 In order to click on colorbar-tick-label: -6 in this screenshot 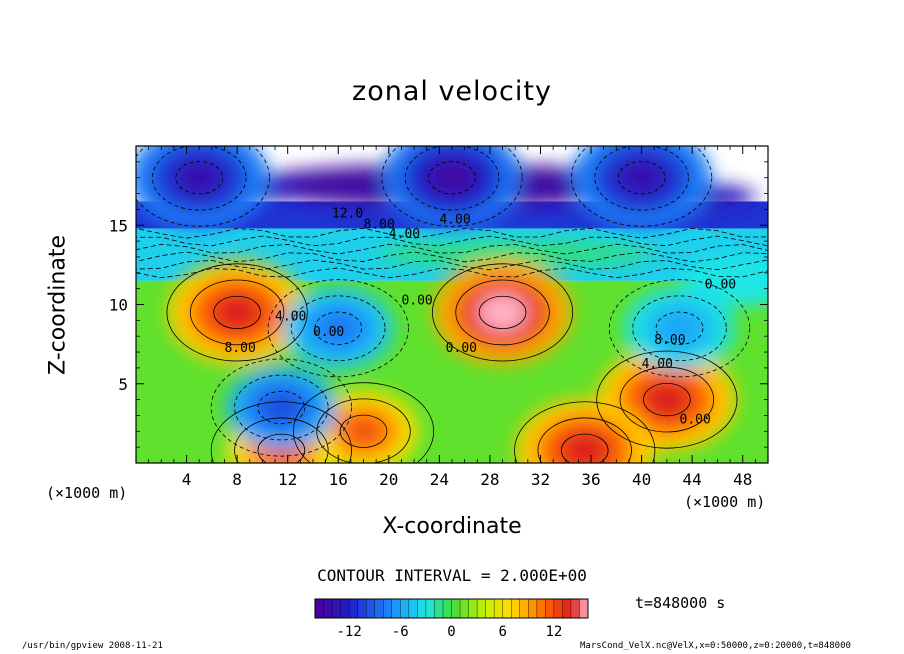, I will do `click(400, 632)`.